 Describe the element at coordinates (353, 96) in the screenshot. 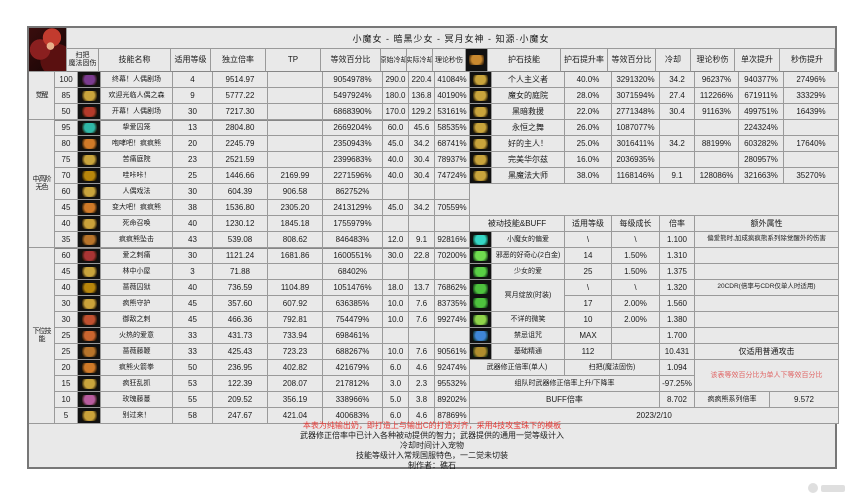

I see `skill-cell-eq: 5497924%` at that location.